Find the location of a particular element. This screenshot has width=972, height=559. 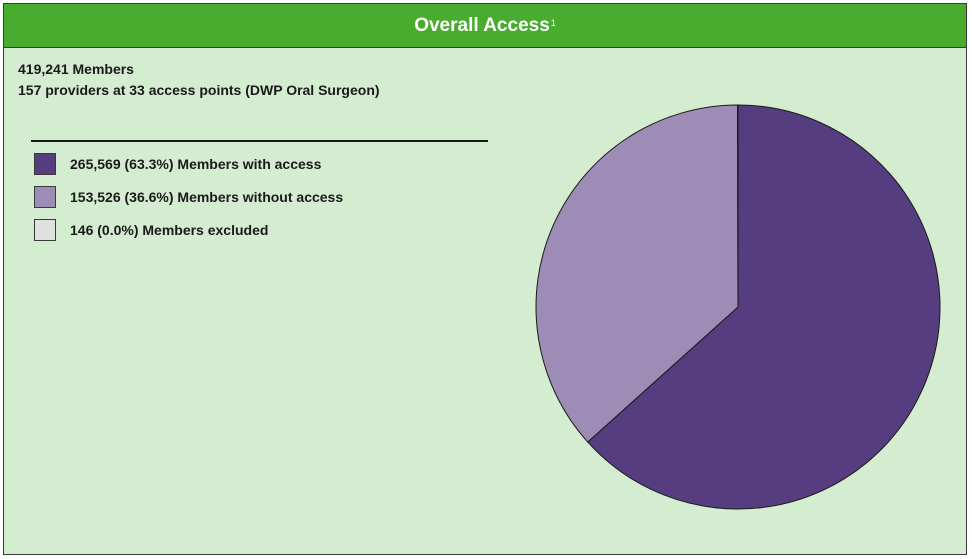

panel-title: Overall Access is located at coordinates (482, 25).